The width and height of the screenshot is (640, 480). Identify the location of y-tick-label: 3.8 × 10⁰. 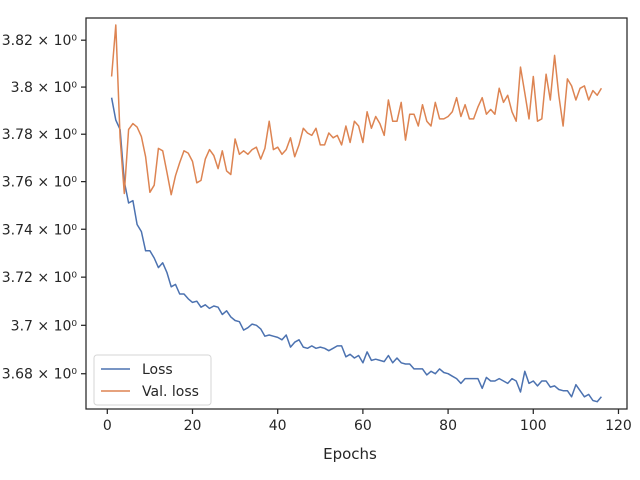
(44, 88).